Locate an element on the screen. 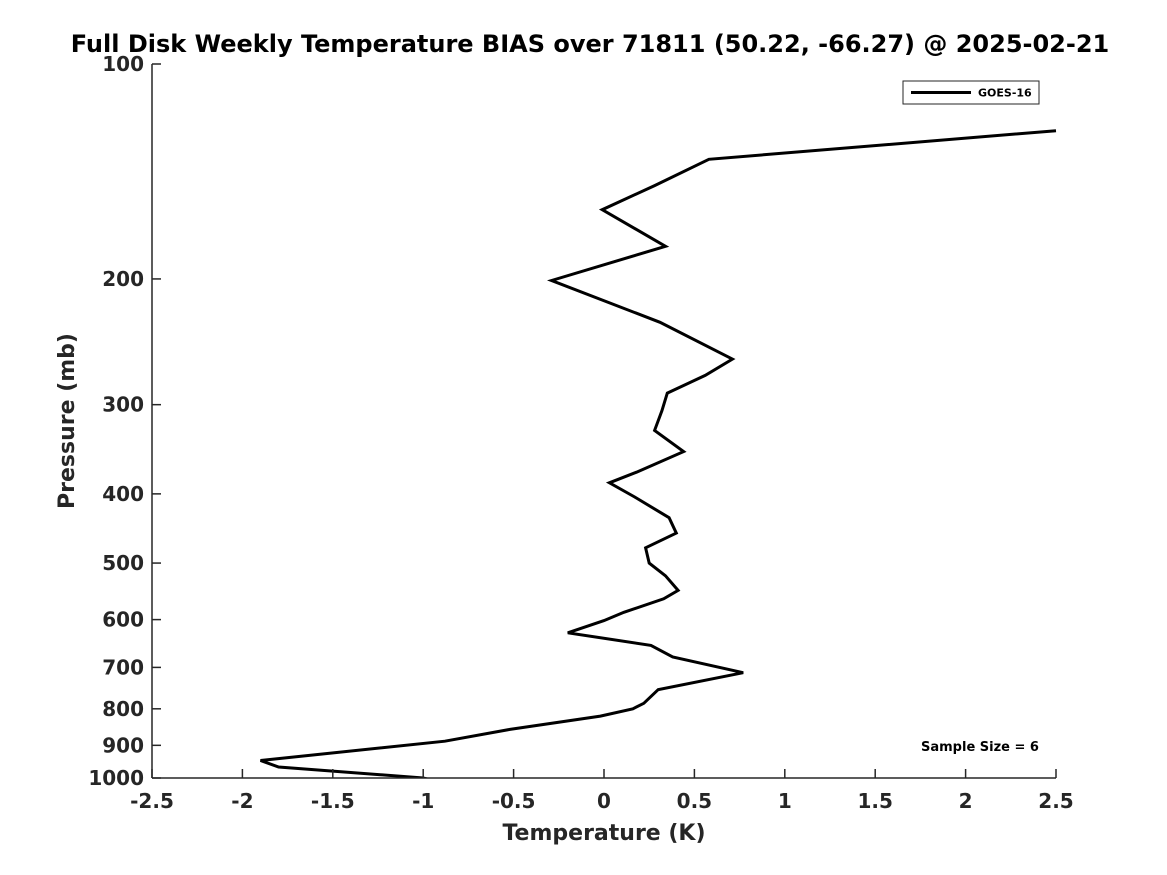  x-tick-label: 0.5 is located at coordinates (694, 801).